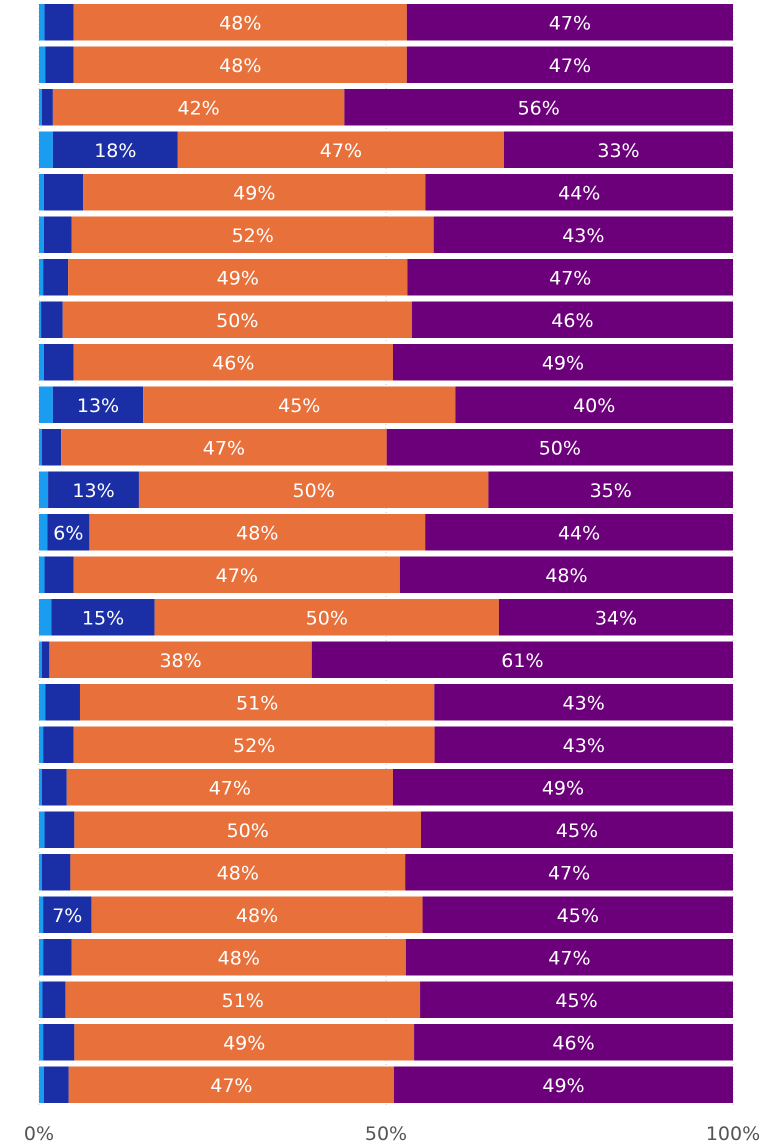 The width and height of the screenshot is (783, 1147). Describe the element at coordinates (594, 406) in the screenshot. I see `data-label: 40%` at that location.